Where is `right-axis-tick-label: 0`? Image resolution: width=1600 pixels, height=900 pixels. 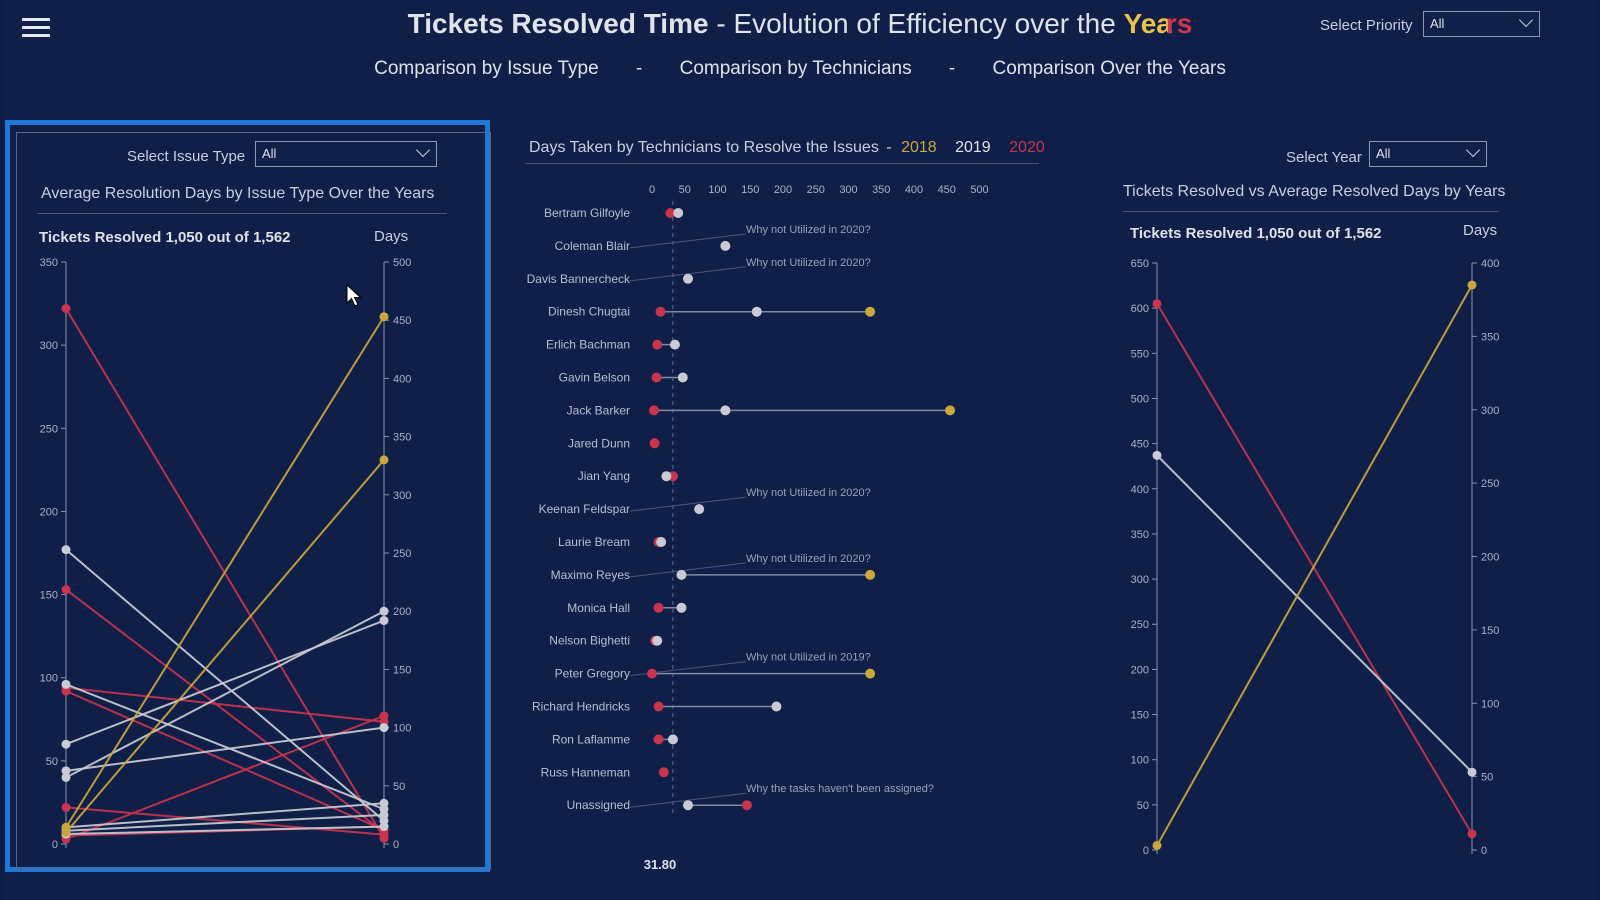 right-axis-tick-label: 0 is located at coordinates (396, 845).